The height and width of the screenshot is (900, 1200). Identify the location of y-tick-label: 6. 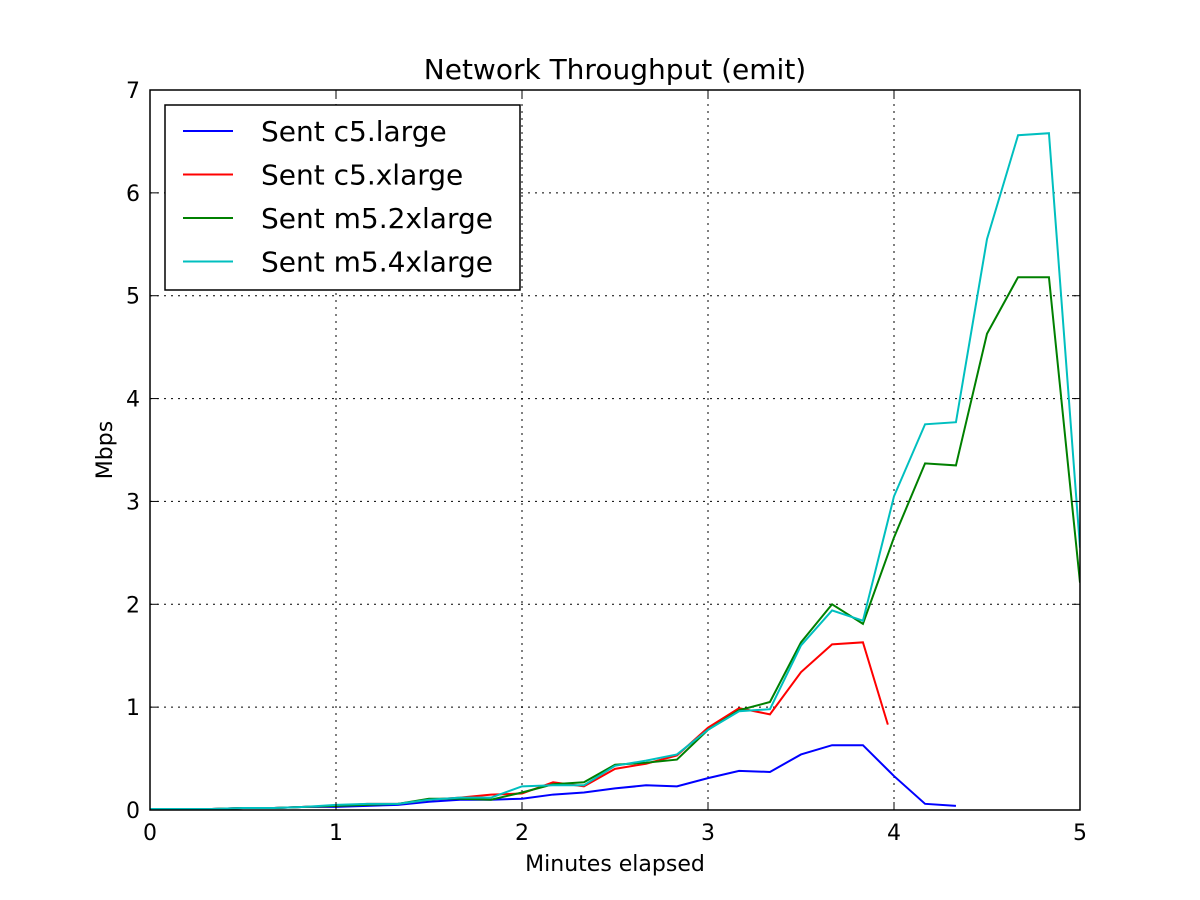
(133, 194).